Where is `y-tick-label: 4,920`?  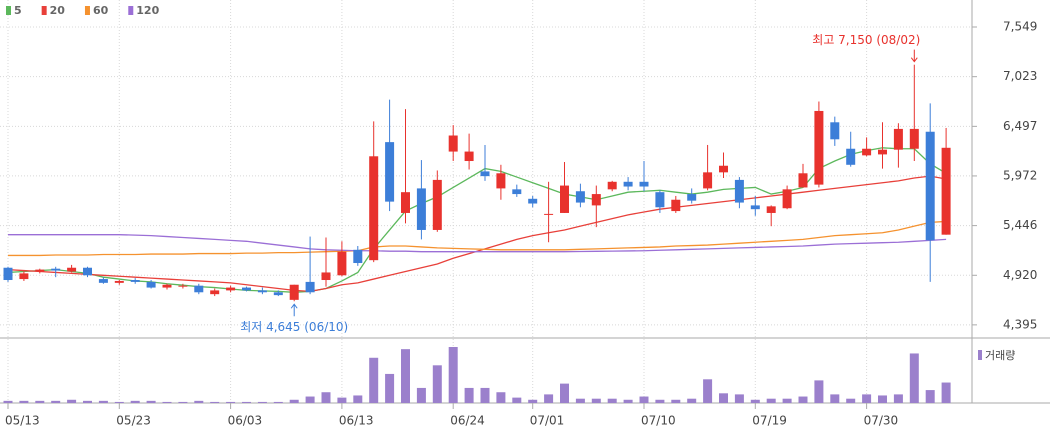 y-tick-label: 4,920 is located at coordinates (1020, 275).